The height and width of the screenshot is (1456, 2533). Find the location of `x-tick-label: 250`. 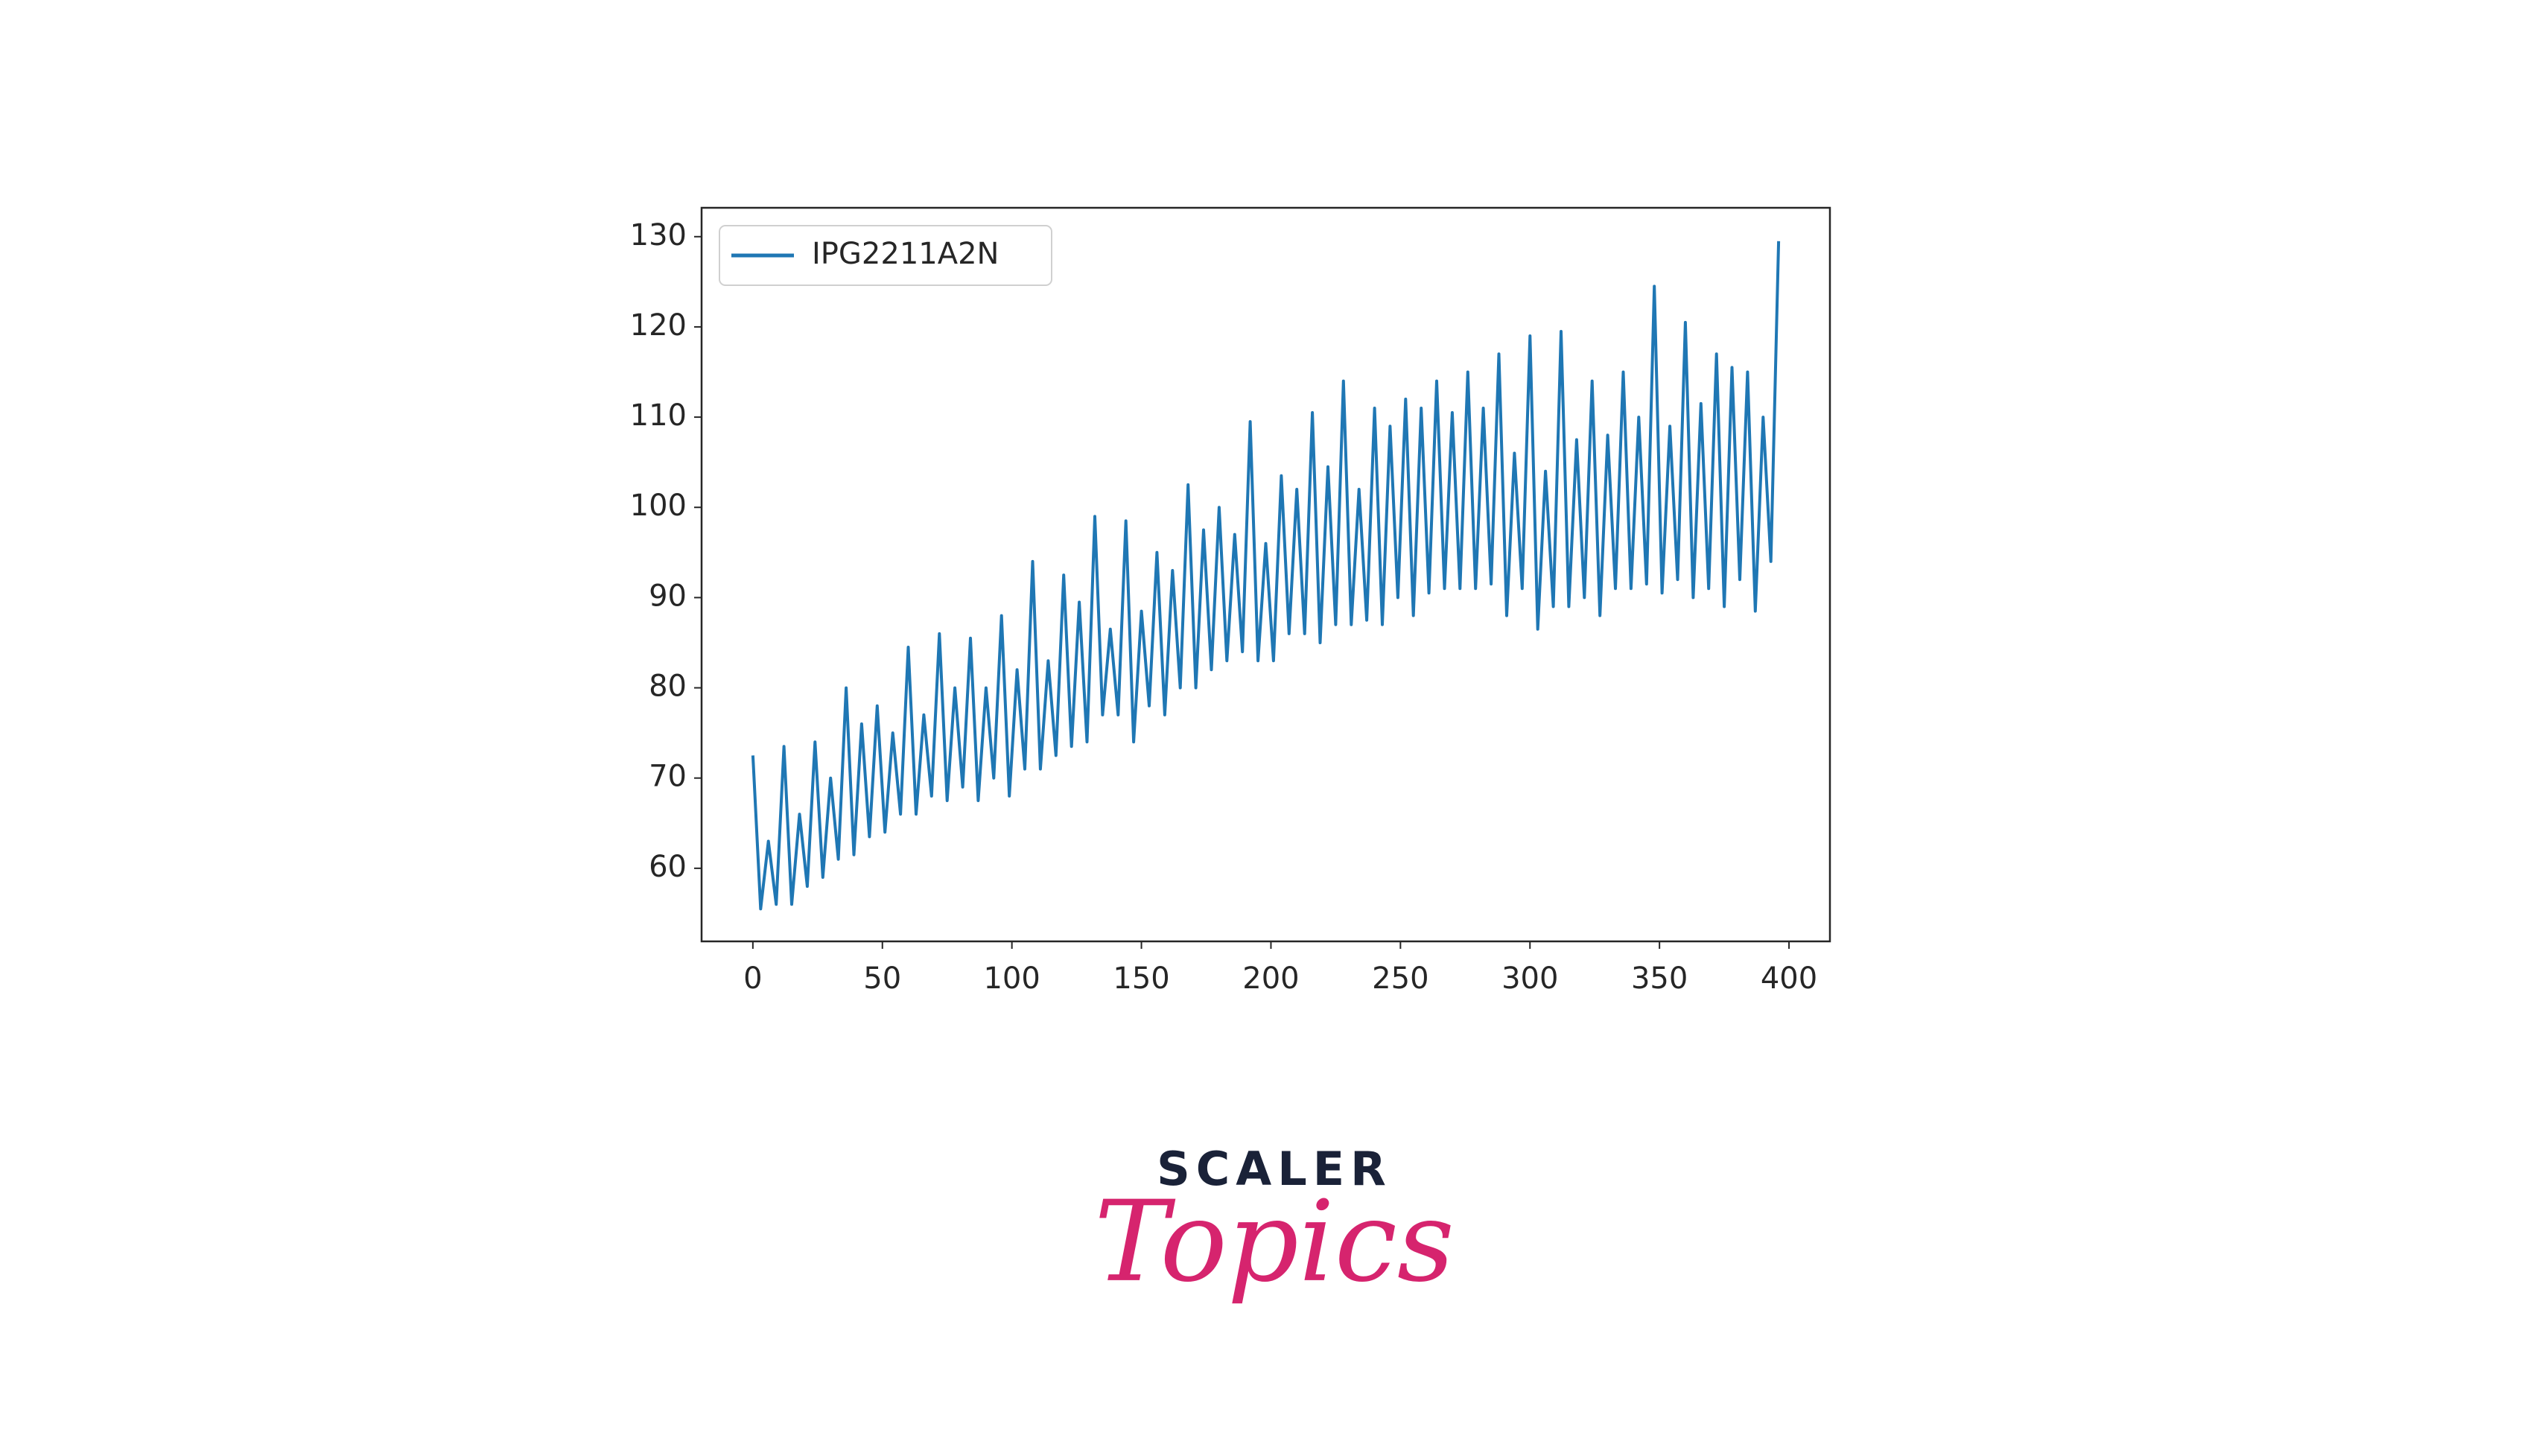

x-tick-label: 250 is located at coordinates (1400, 978).